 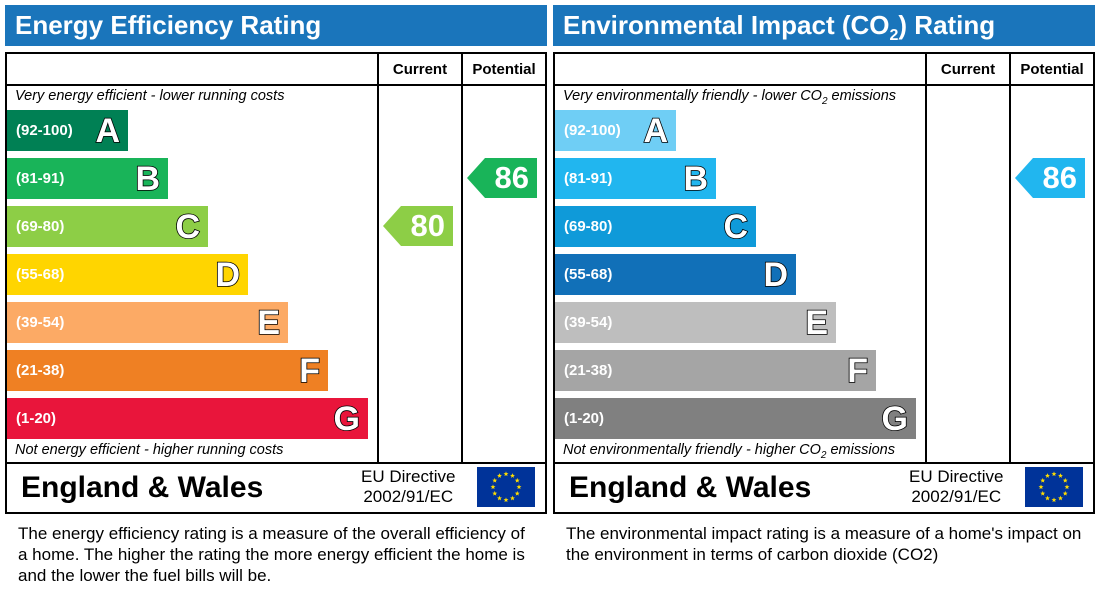 I want to click on top-note-text: Very environmentally friendly - lower CO, so click(x=692, y=96).